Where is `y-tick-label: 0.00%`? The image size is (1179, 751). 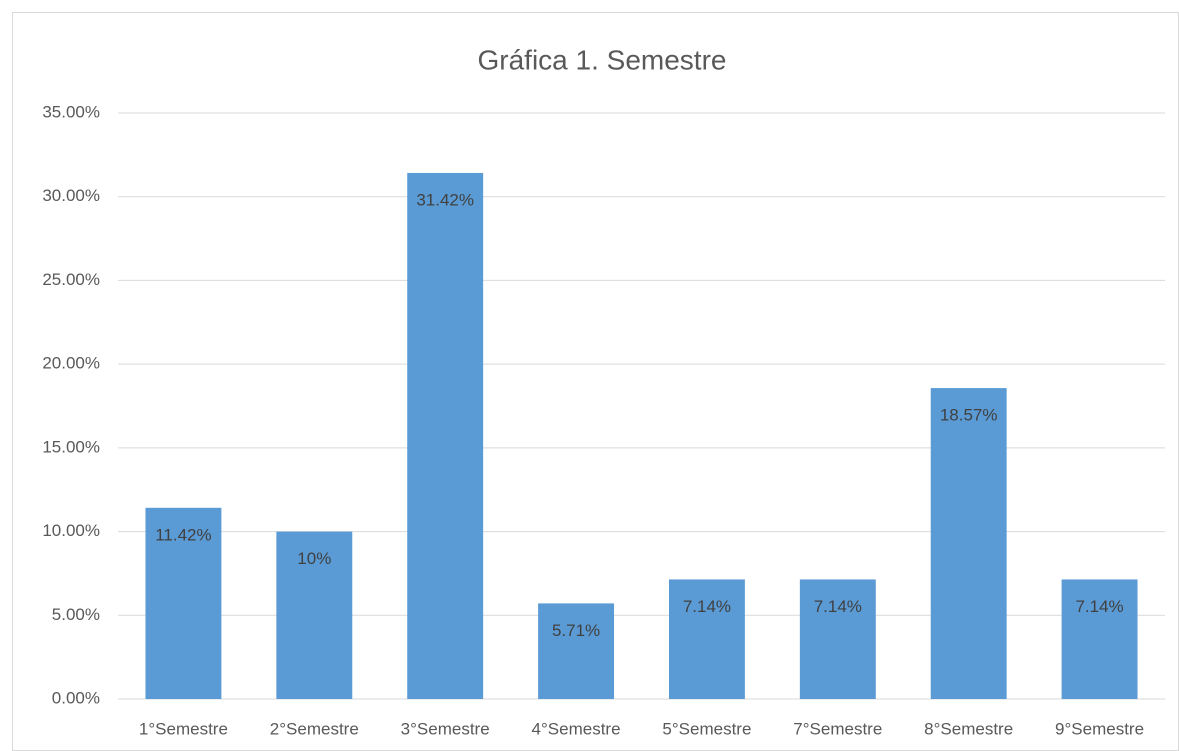
y-tick-label: 0.00% is located at coordinates (76, 697).